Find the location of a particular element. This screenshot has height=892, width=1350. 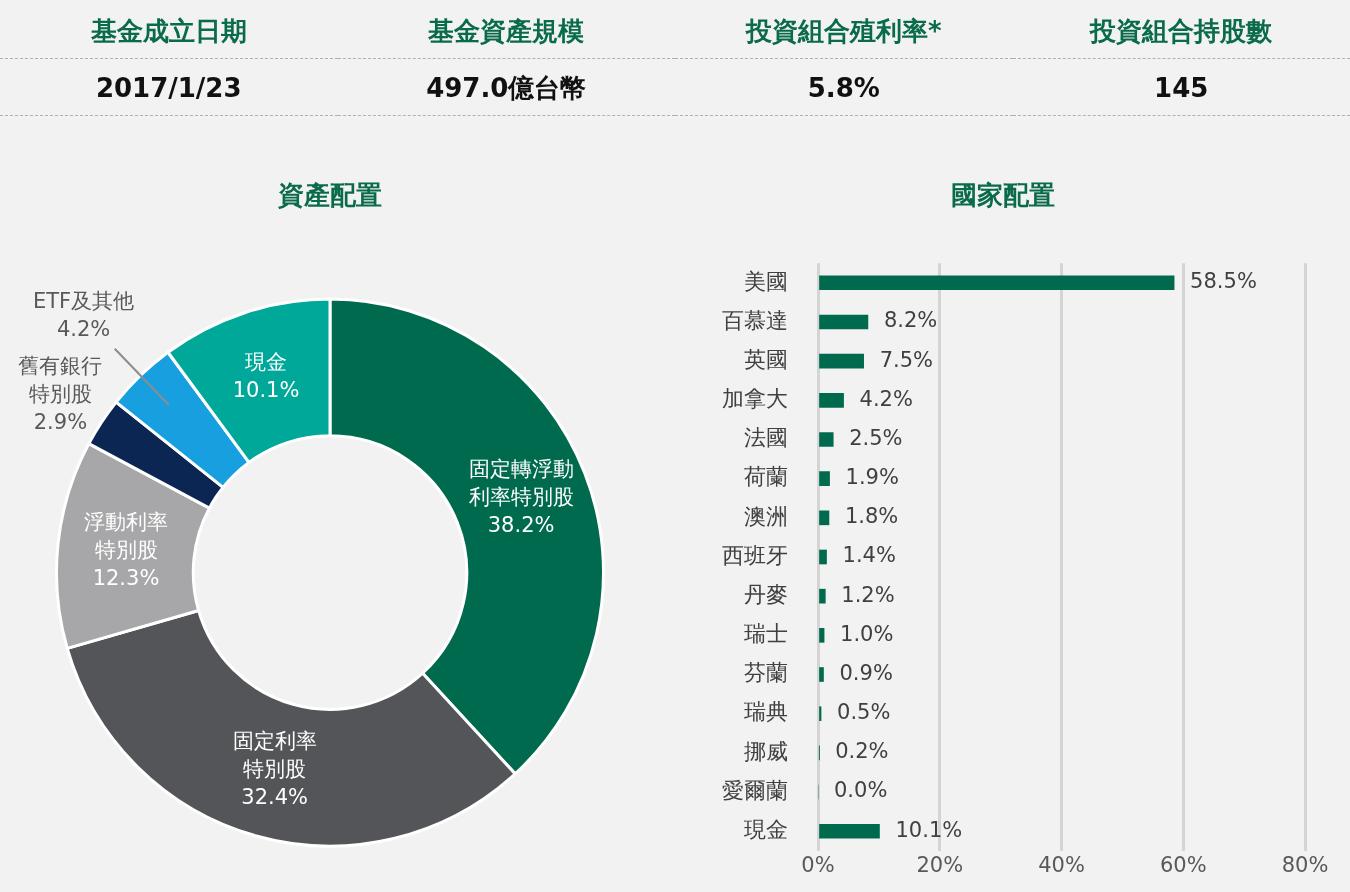

data-label: 0.9% is located at coordinates (866, 672).